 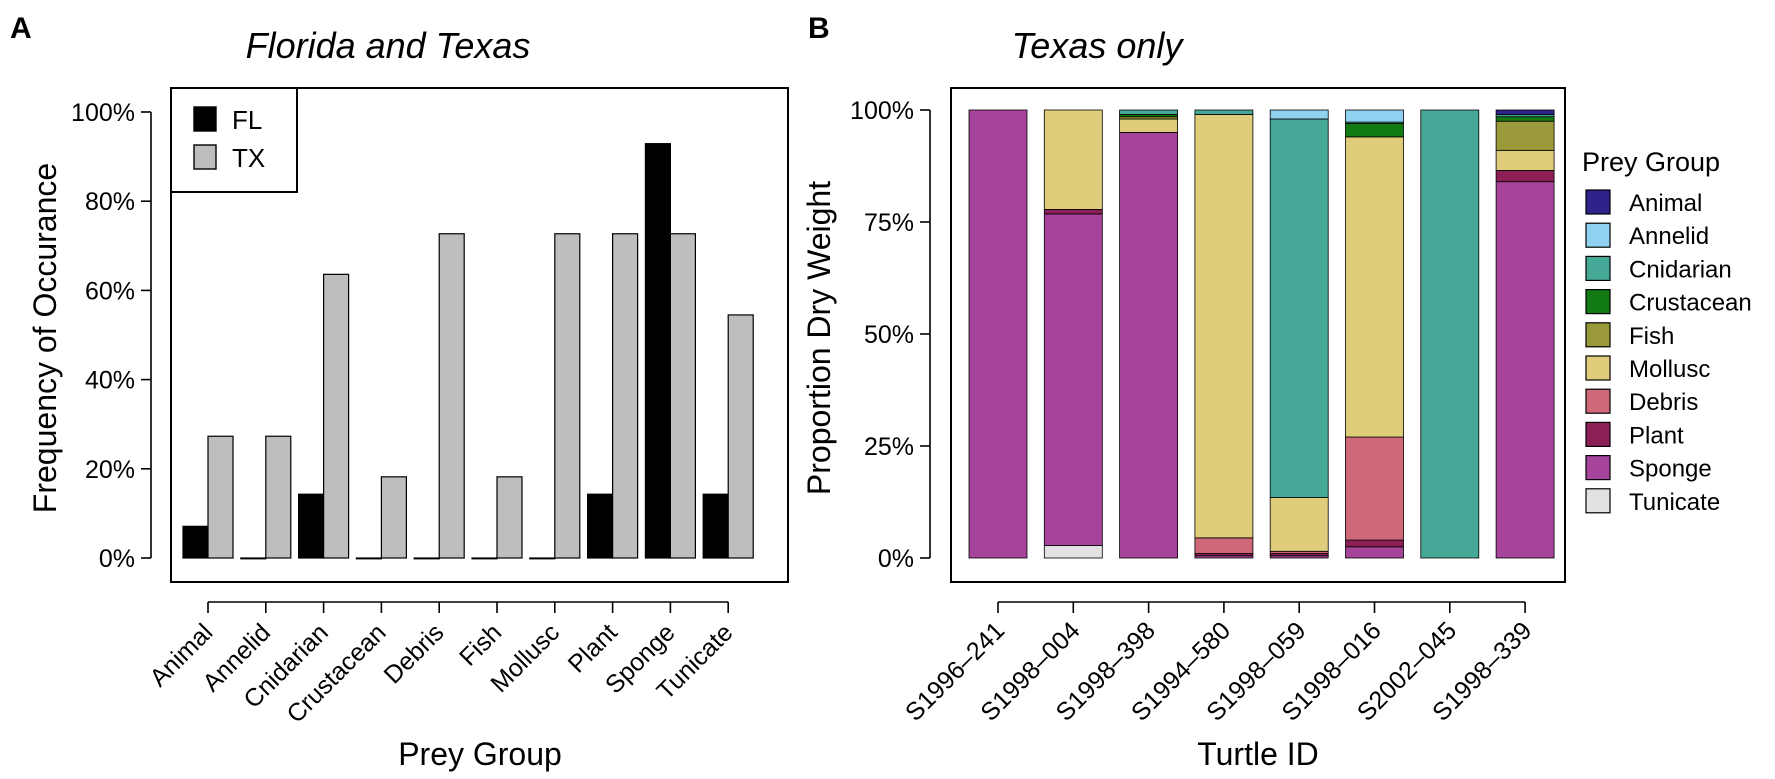 I want to click on legend-label-tx: TX, so click(x=248, y=158).